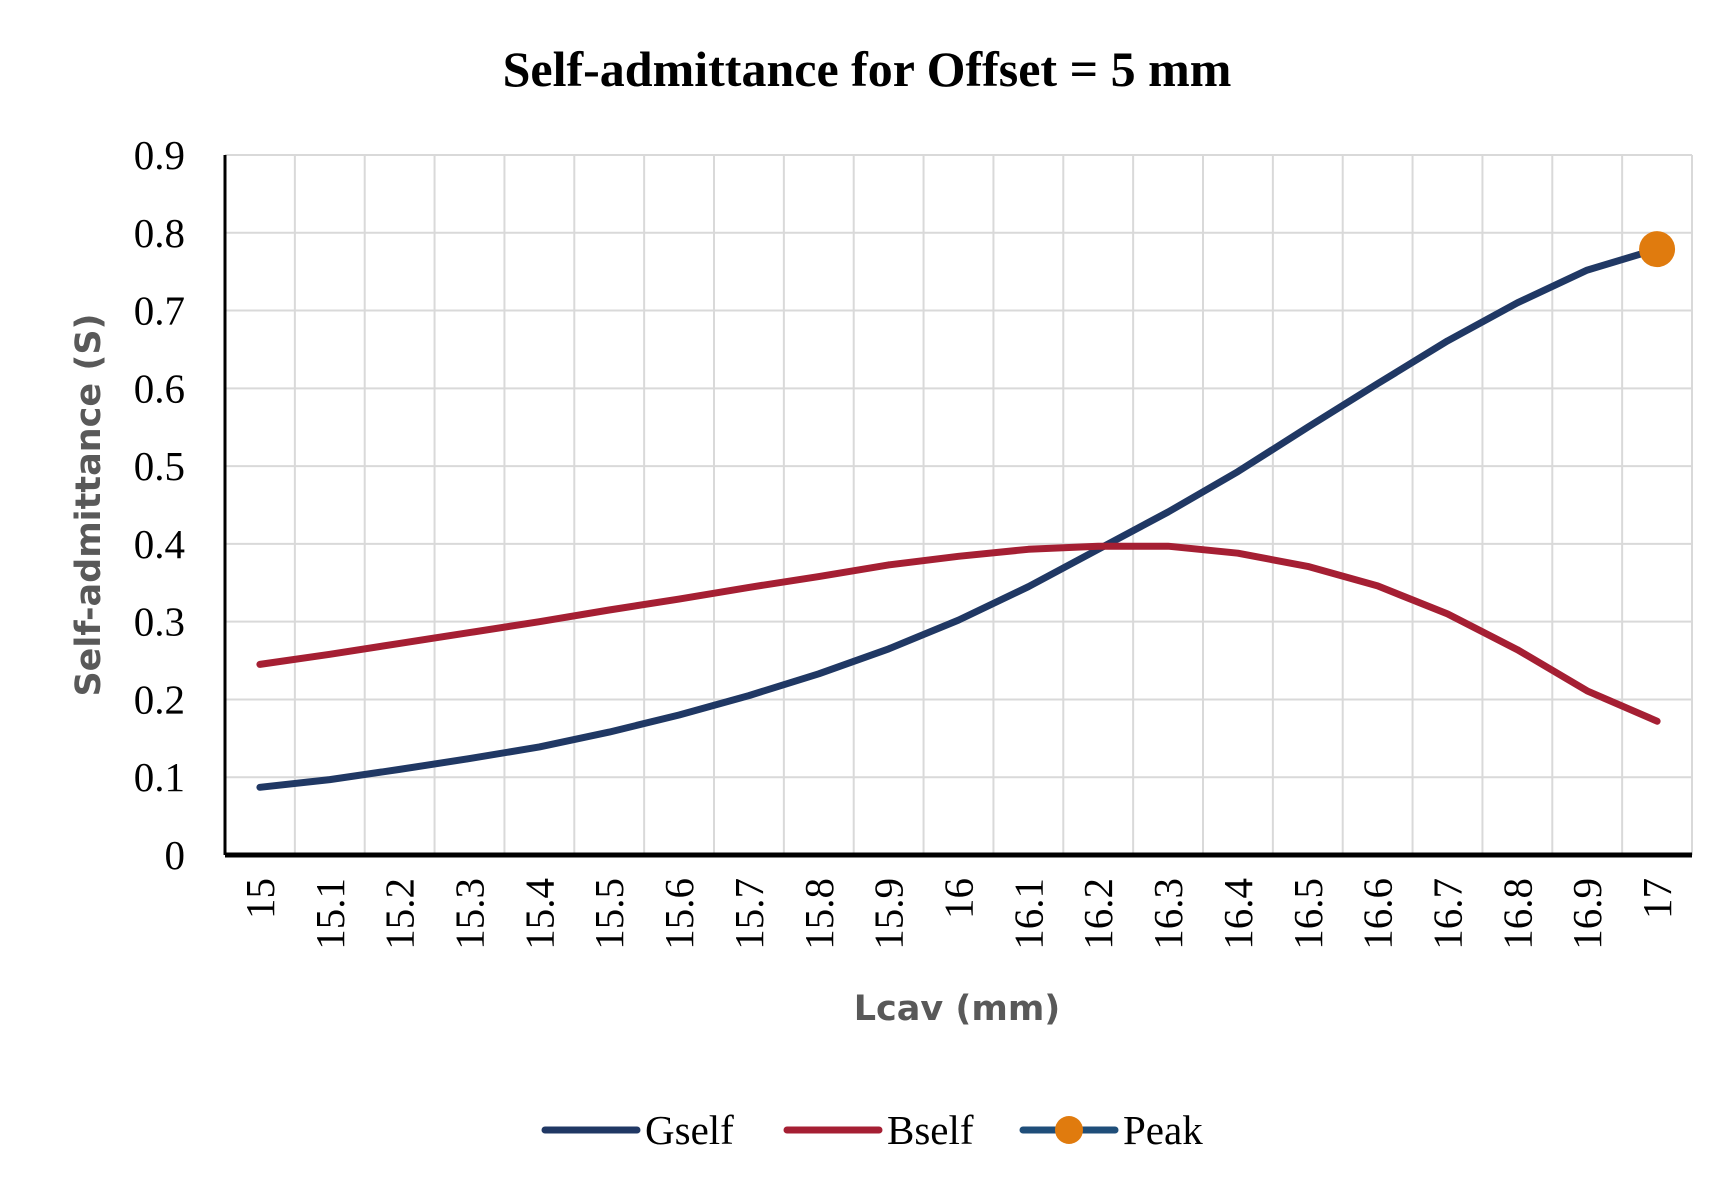 The height and width of the screenshot is (1191, 1735). Describe the element at coordinates (1069, 1130) in the screenshot. I see `legend-marker-peak` at that location.